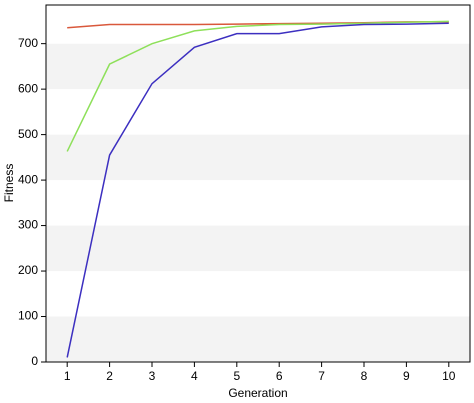 This screenshot has width=474, height=403. Describe the element at coordinates (34, 361) in the screenshot. I see `y-tick-label: 0` at that location.